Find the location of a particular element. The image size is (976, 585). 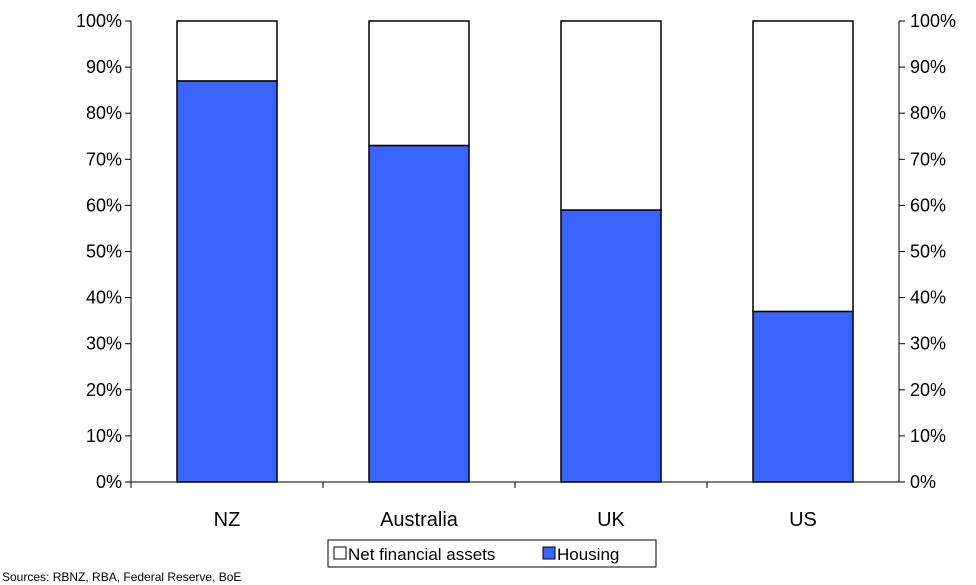

right-tick-label: 20% is located at coordinates (928, 390).